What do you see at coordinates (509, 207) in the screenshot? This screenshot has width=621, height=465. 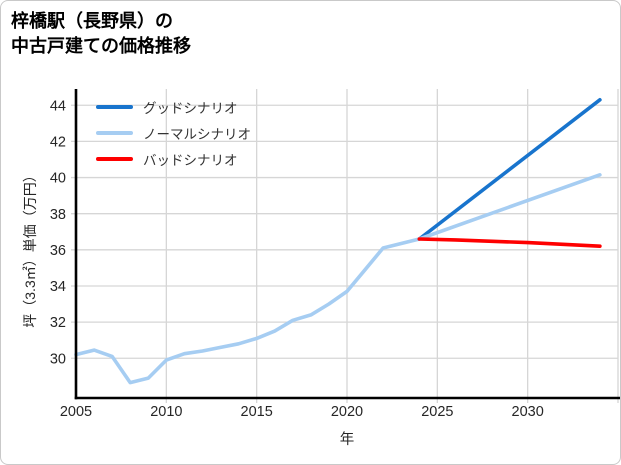 I see `chart-line-normal` at bounding box center [509, 207].